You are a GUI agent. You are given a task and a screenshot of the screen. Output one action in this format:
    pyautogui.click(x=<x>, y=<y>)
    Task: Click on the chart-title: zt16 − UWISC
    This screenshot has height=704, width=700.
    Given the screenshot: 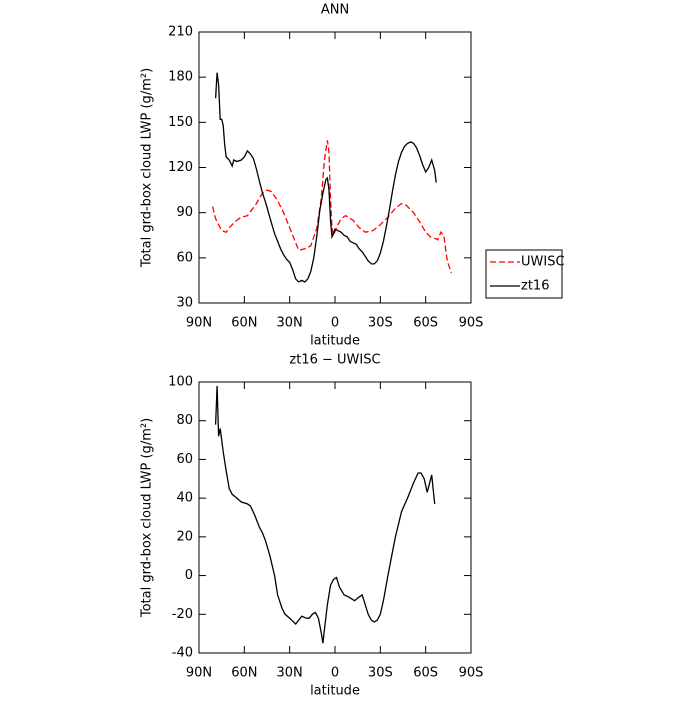 What is the action you would take?
    pyautogui.click(x=334, y=360)
    